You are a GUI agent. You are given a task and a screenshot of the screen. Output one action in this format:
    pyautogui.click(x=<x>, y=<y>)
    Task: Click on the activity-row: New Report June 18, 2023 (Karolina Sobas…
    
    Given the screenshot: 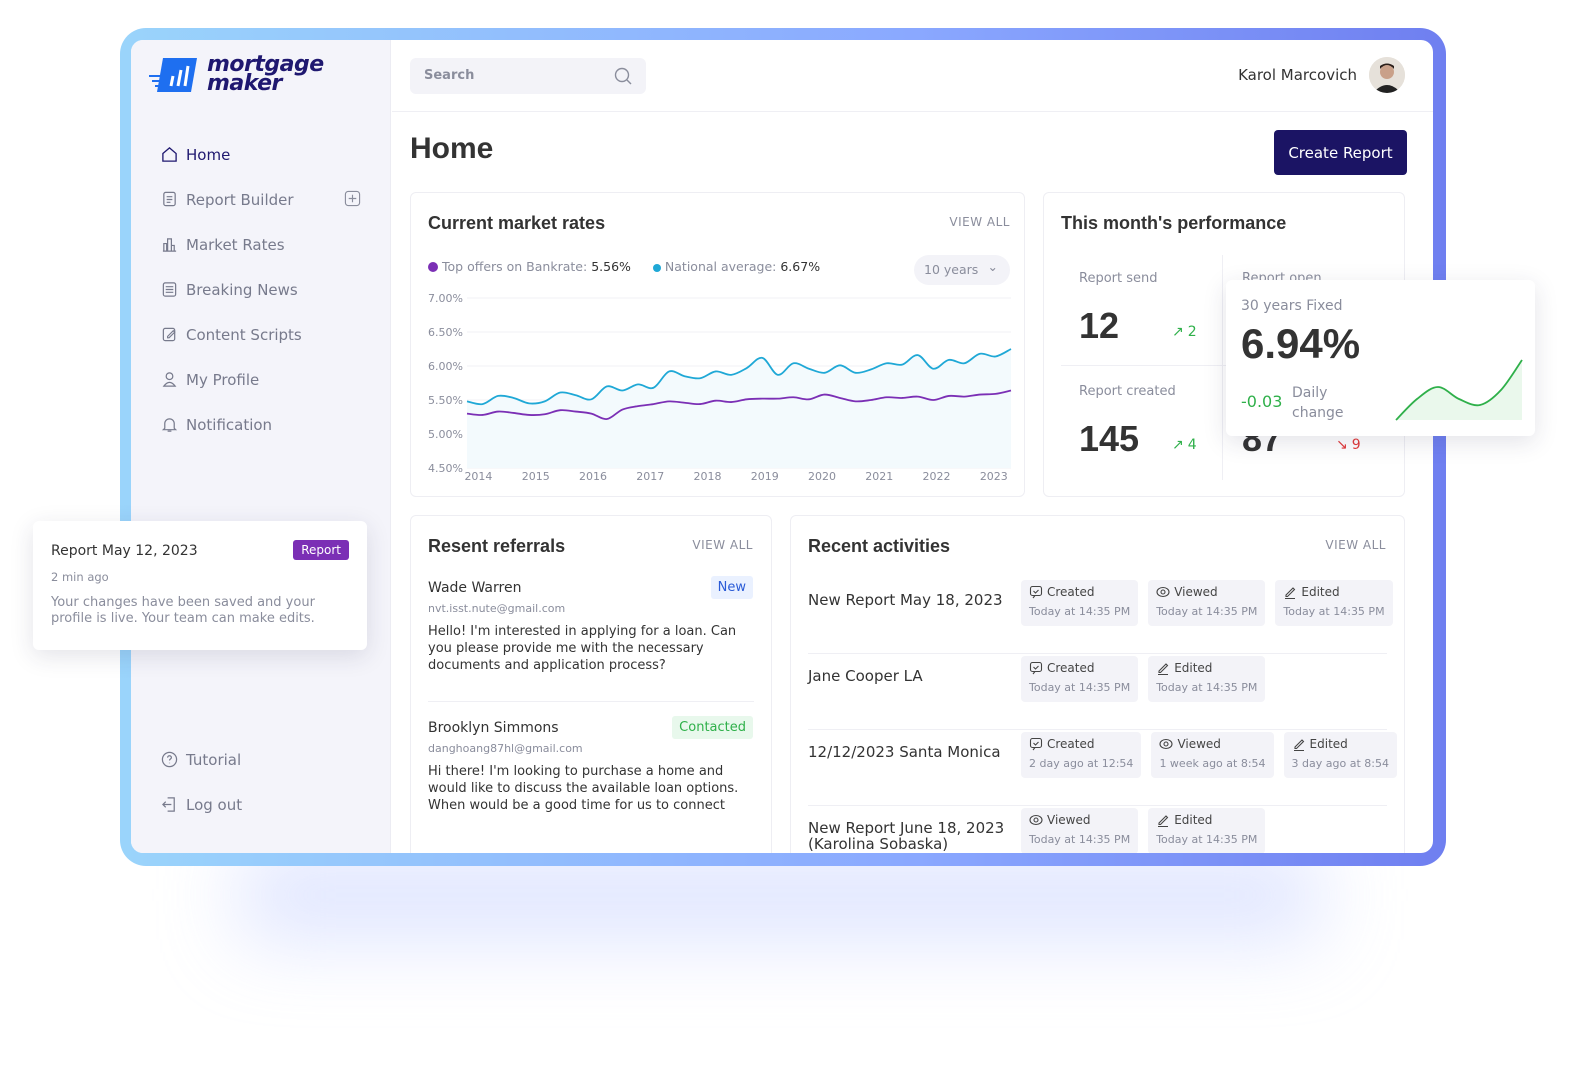 What is the action you would take?
    pyautogui.click(x=1097, y=829)
    